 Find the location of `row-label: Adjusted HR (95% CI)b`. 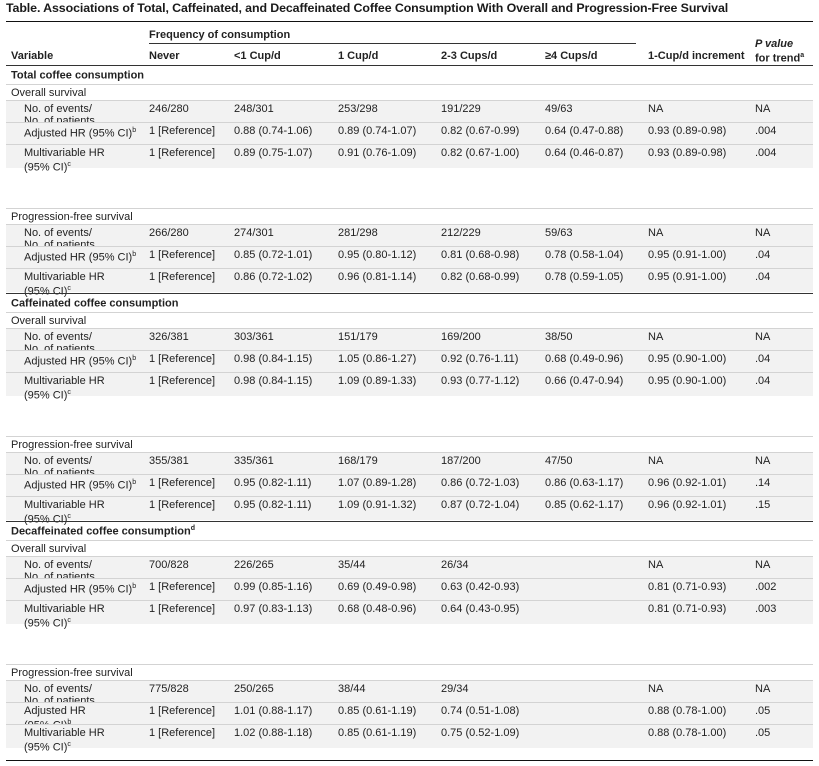

row-label: Adjusted HR (95% CI)b is located at coordinates (80, 256).